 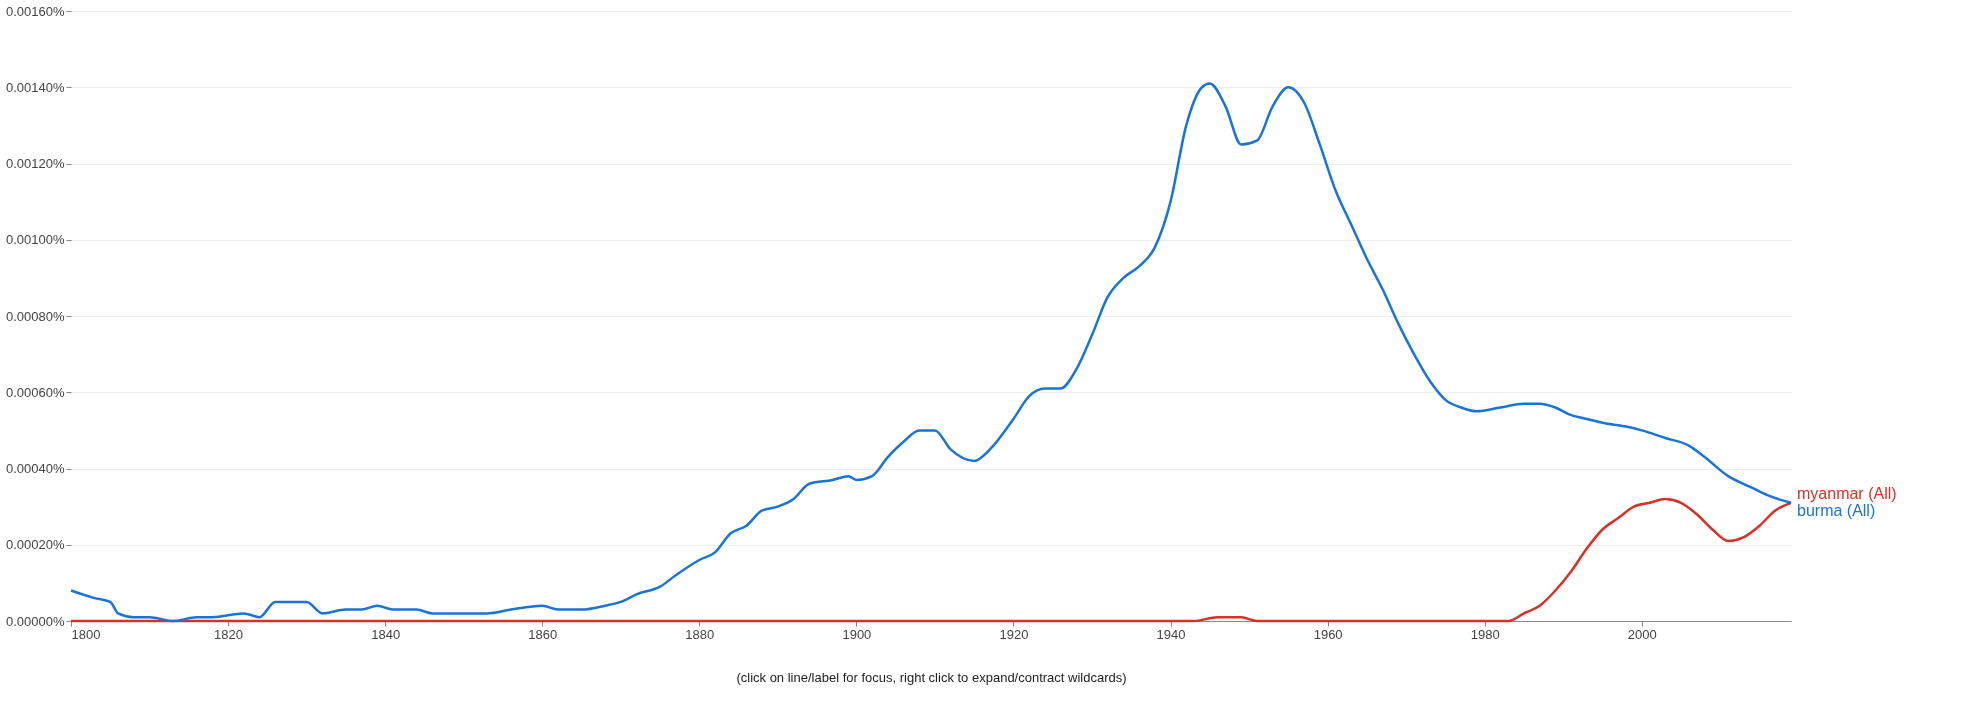 I want to click on y-tick-label: 0.00100%, so click(x=35, y=240).